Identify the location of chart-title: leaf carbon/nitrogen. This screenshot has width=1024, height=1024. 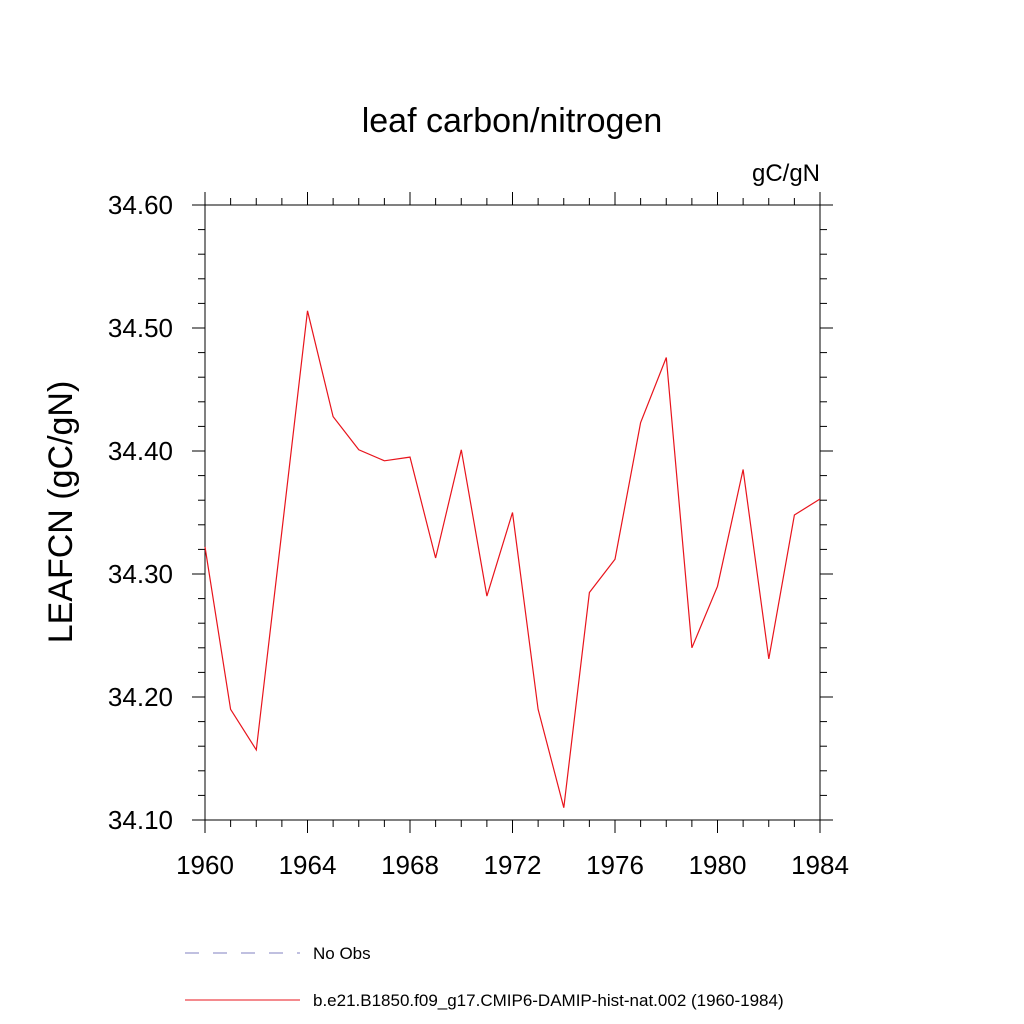
(512, 121).